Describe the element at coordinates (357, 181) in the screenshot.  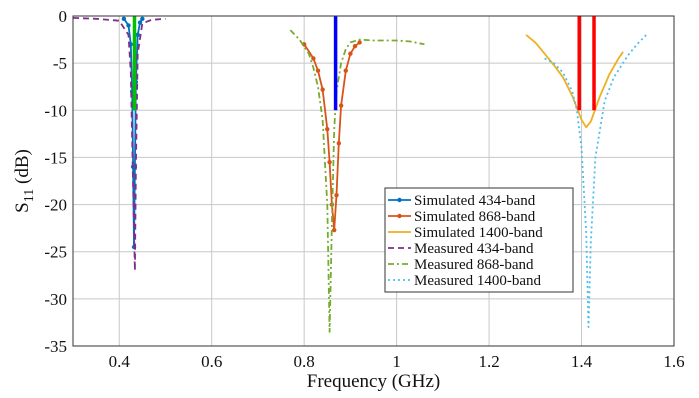
I see `series-line-measured-868-band` at that location.